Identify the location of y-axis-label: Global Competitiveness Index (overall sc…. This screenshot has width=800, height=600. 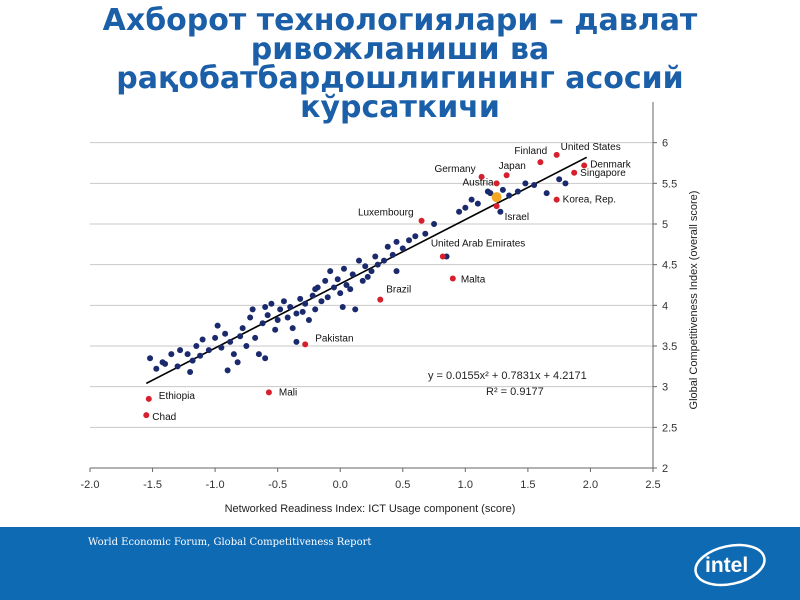
(694, 300).